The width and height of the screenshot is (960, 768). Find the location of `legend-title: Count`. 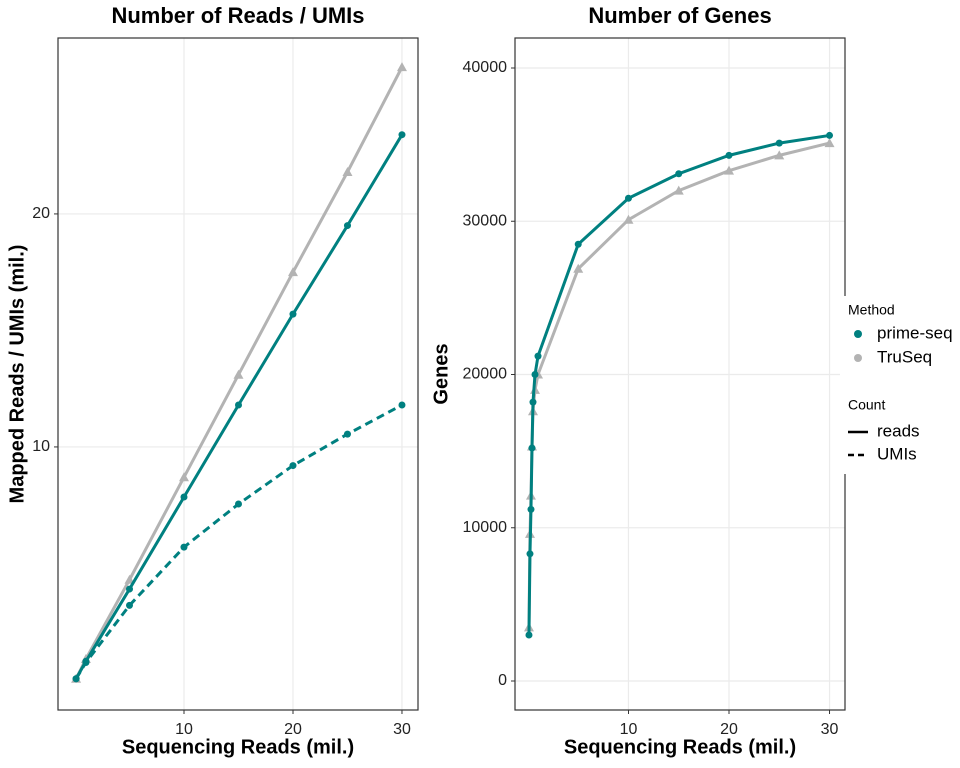

legend-title: Count is located at coordinates (866, 405).